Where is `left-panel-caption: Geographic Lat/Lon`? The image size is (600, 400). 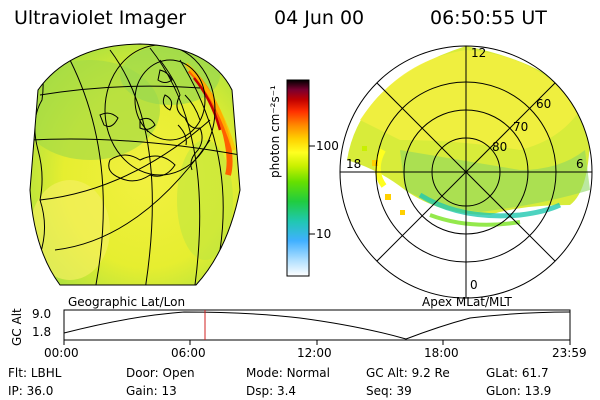
left-panel-caption: Geographic Lat/Lon is located at coordinates (127, 302).